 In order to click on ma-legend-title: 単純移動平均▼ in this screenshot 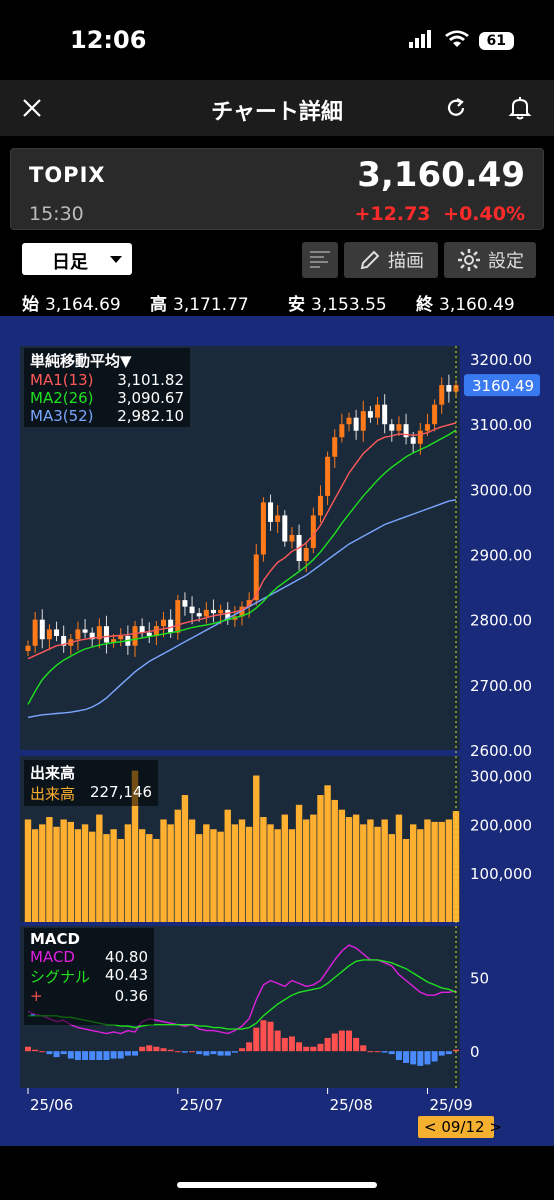, I will do `click(81, 361)`.